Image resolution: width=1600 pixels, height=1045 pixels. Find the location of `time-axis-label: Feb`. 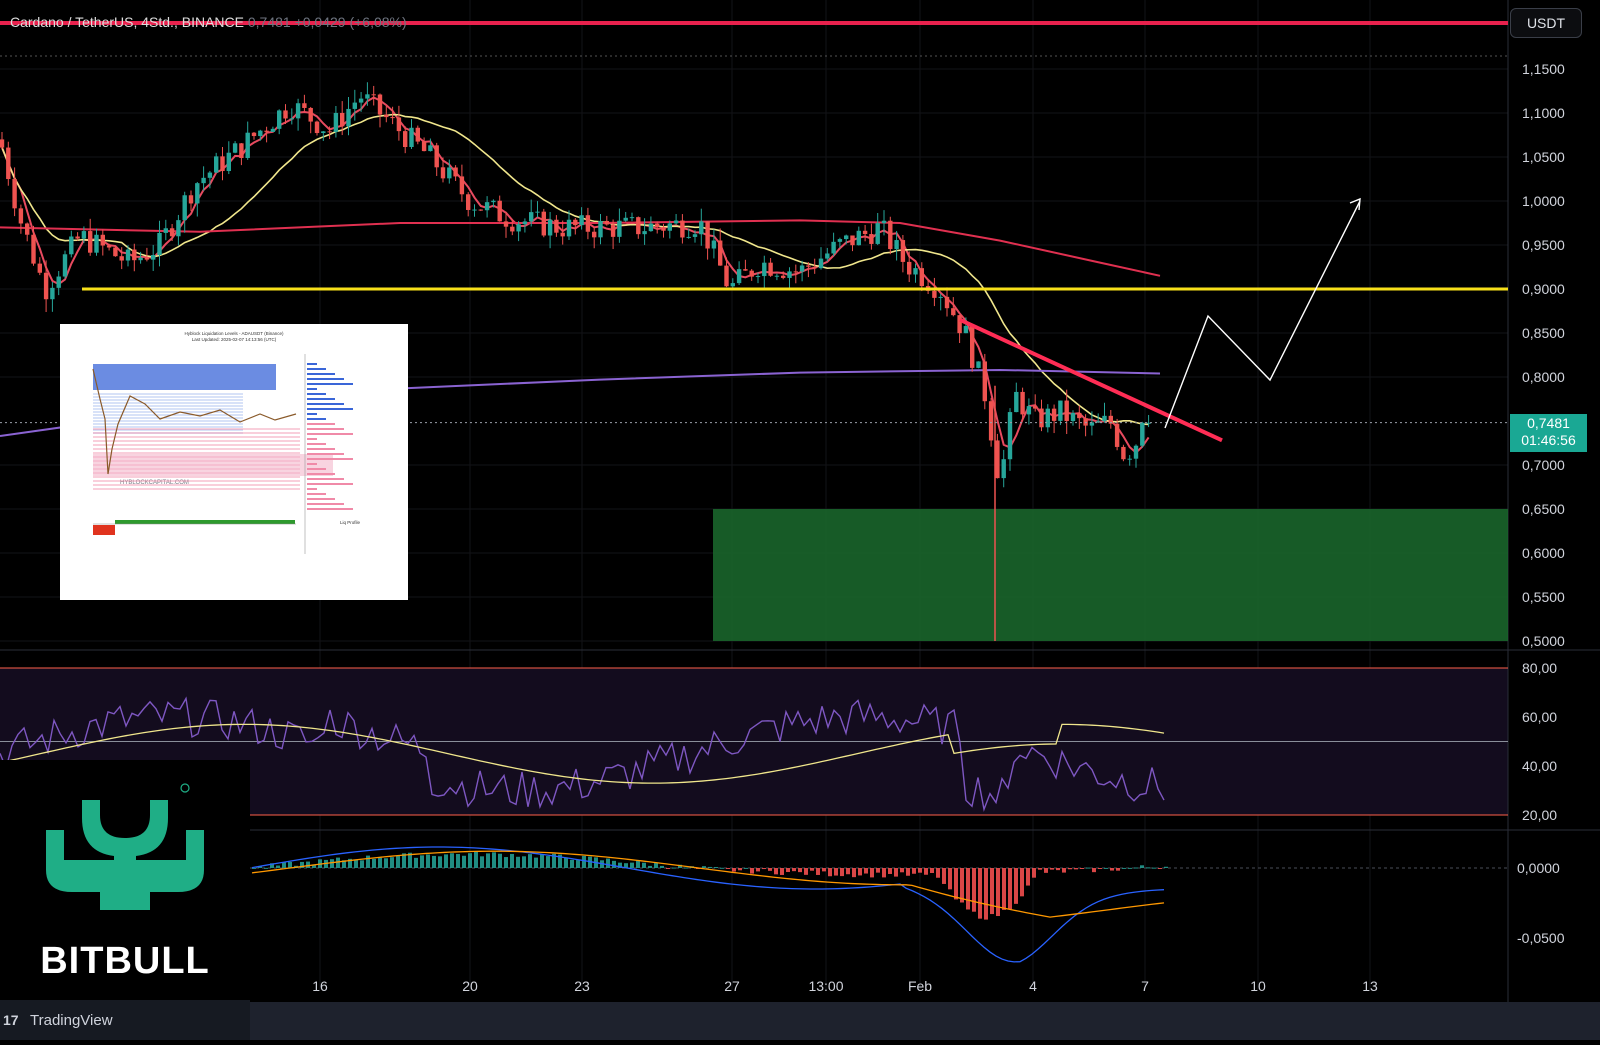

time-axis-label: Feb is located at coordinates (920, 986).